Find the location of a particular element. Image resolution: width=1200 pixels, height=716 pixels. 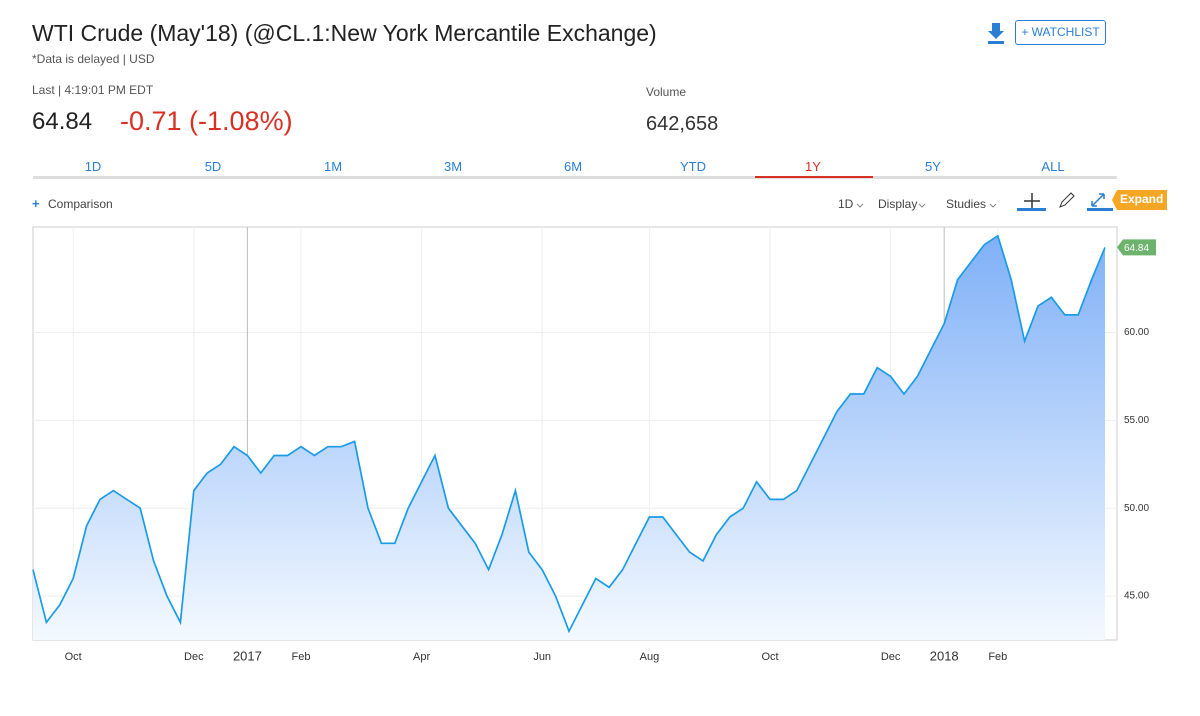

expand-underline is located at coordinates (1100, 209).